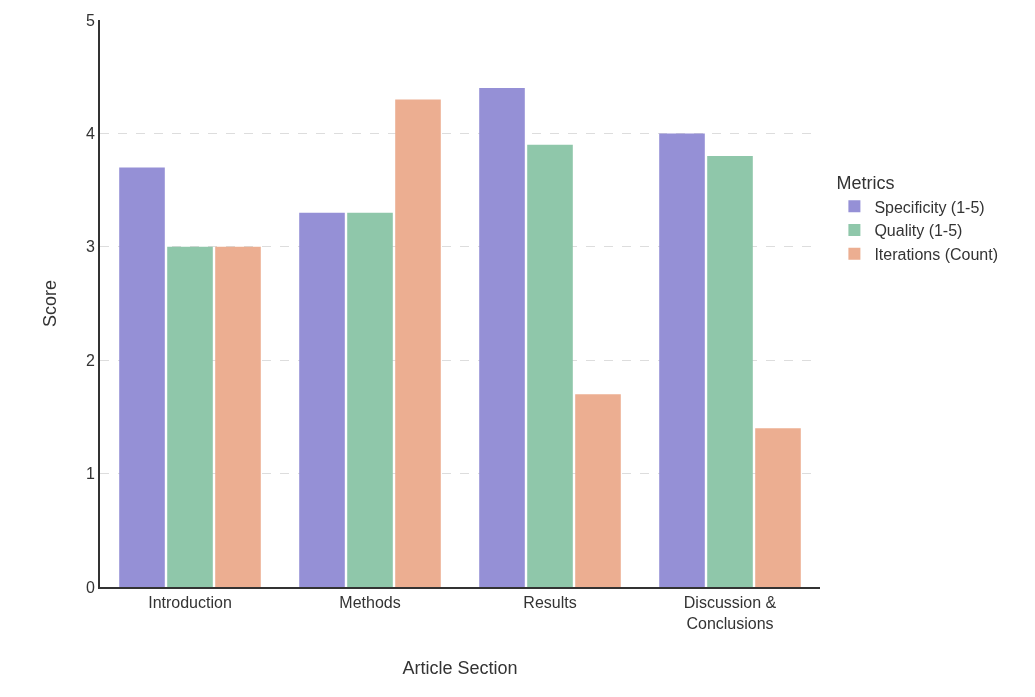  I want to click on legend-label: Iterations (Count), so click(936, 255).